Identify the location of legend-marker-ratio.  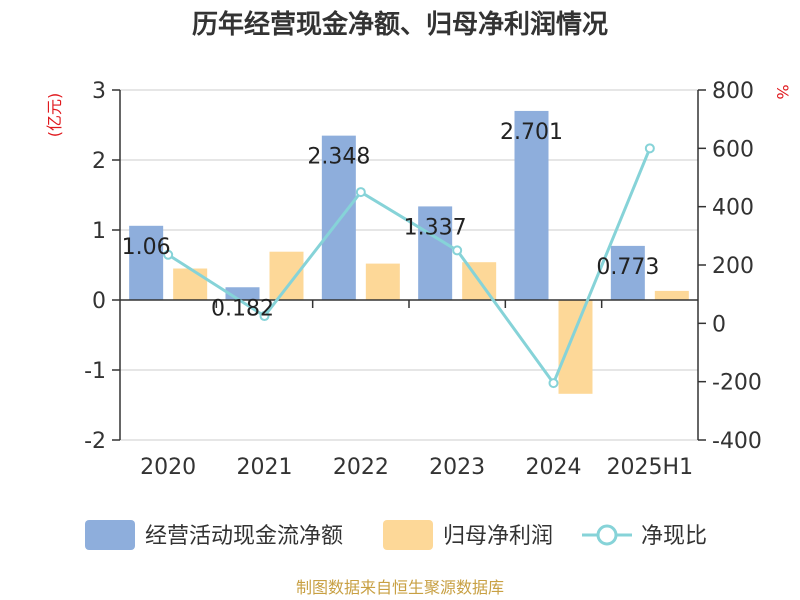
(607, 535).